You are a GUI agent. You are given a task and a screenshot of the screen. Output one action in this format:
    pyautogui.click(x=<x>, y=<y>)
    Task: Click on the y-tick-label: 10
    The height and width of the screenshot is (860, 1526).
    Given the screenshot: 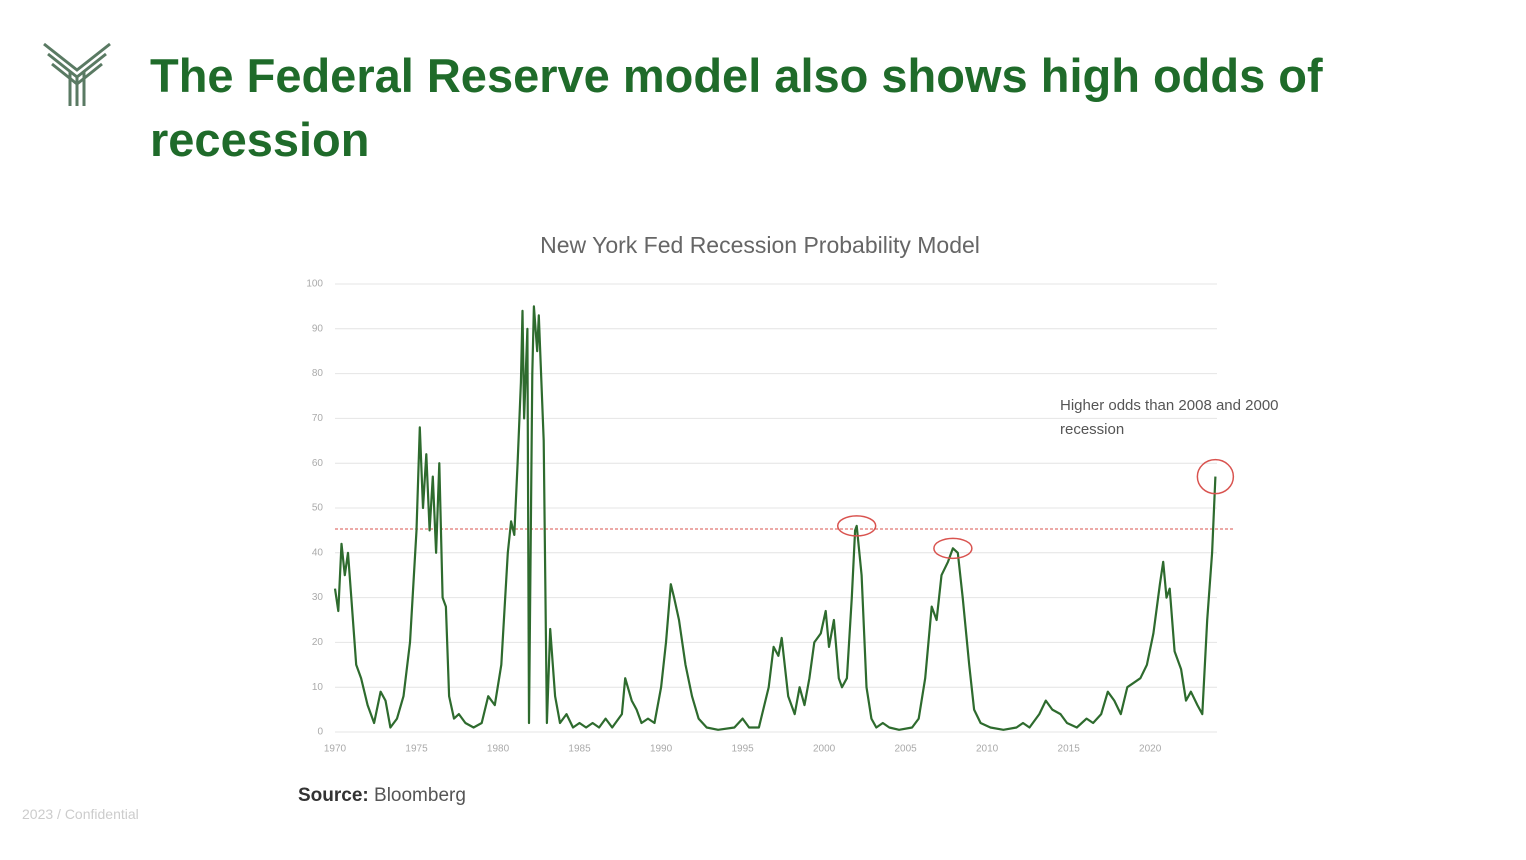 What is the action you would take?
    pyautogui.click(x=318, y=687)
    